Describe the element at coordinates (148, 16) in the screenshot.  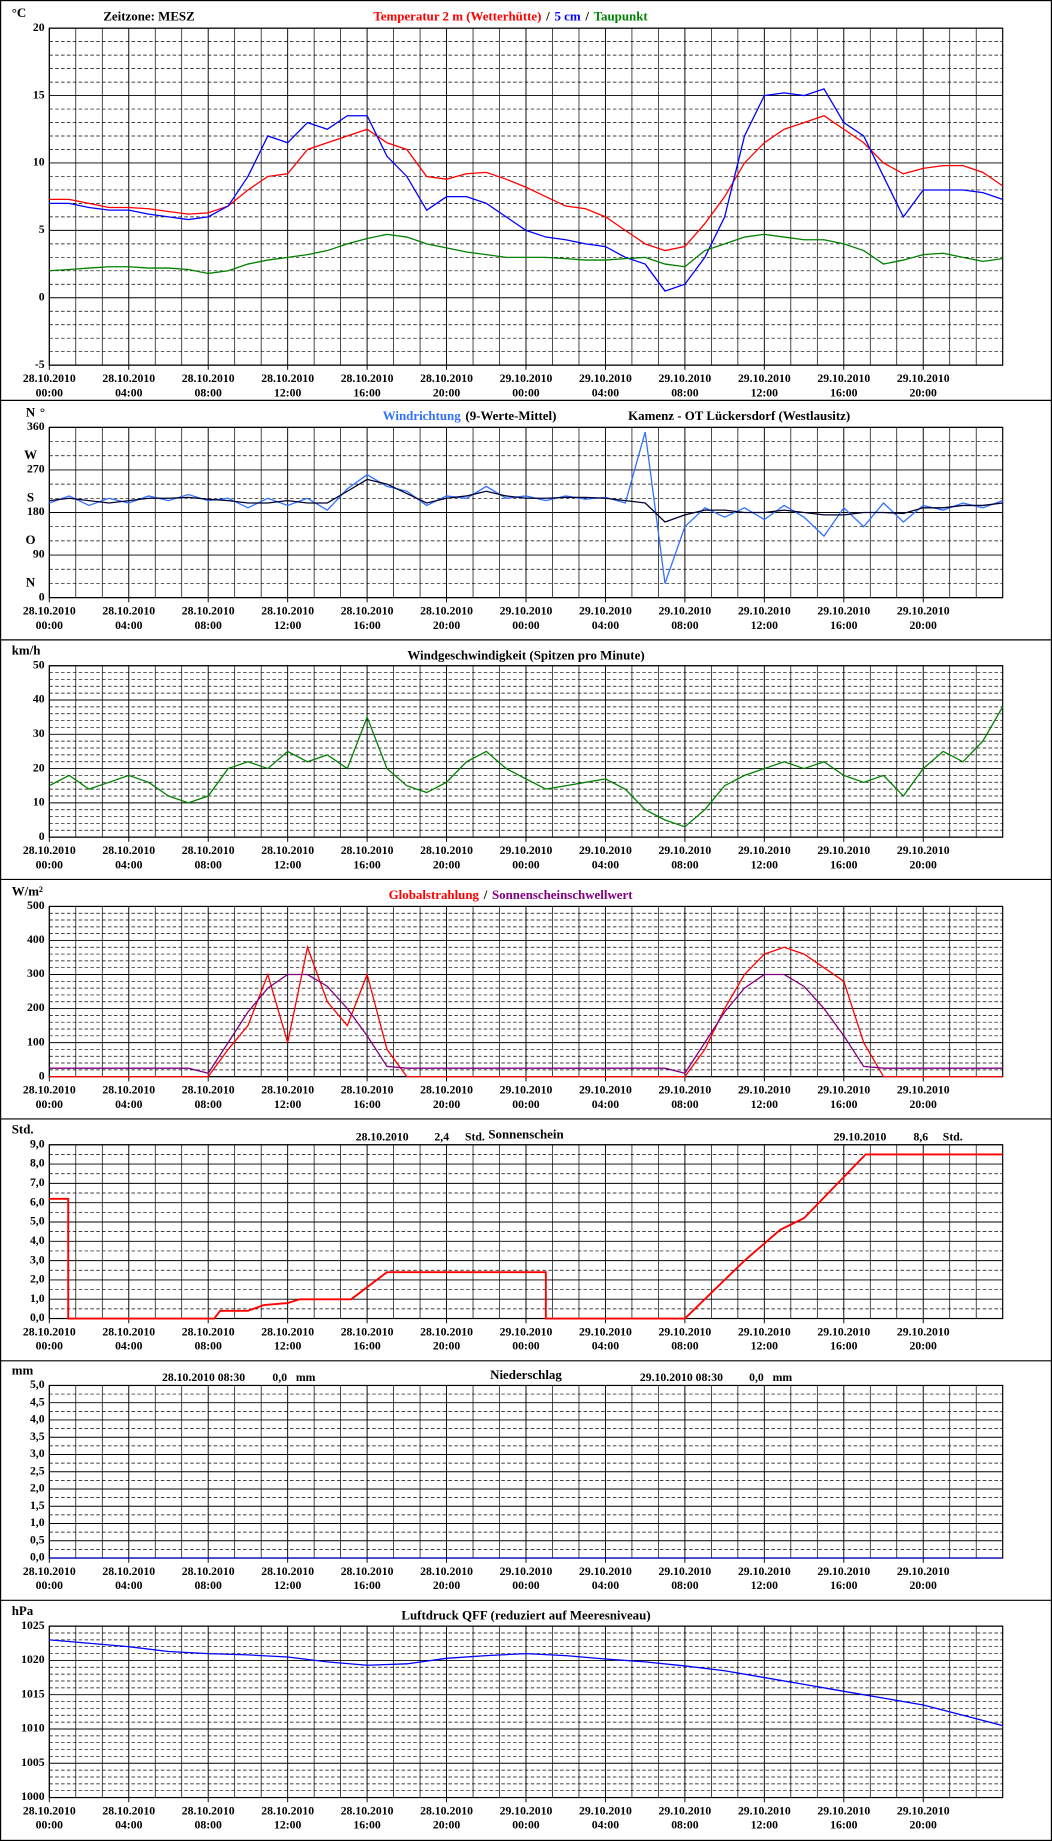
I see `timezone: Zeitzone: MESZ` at that location.